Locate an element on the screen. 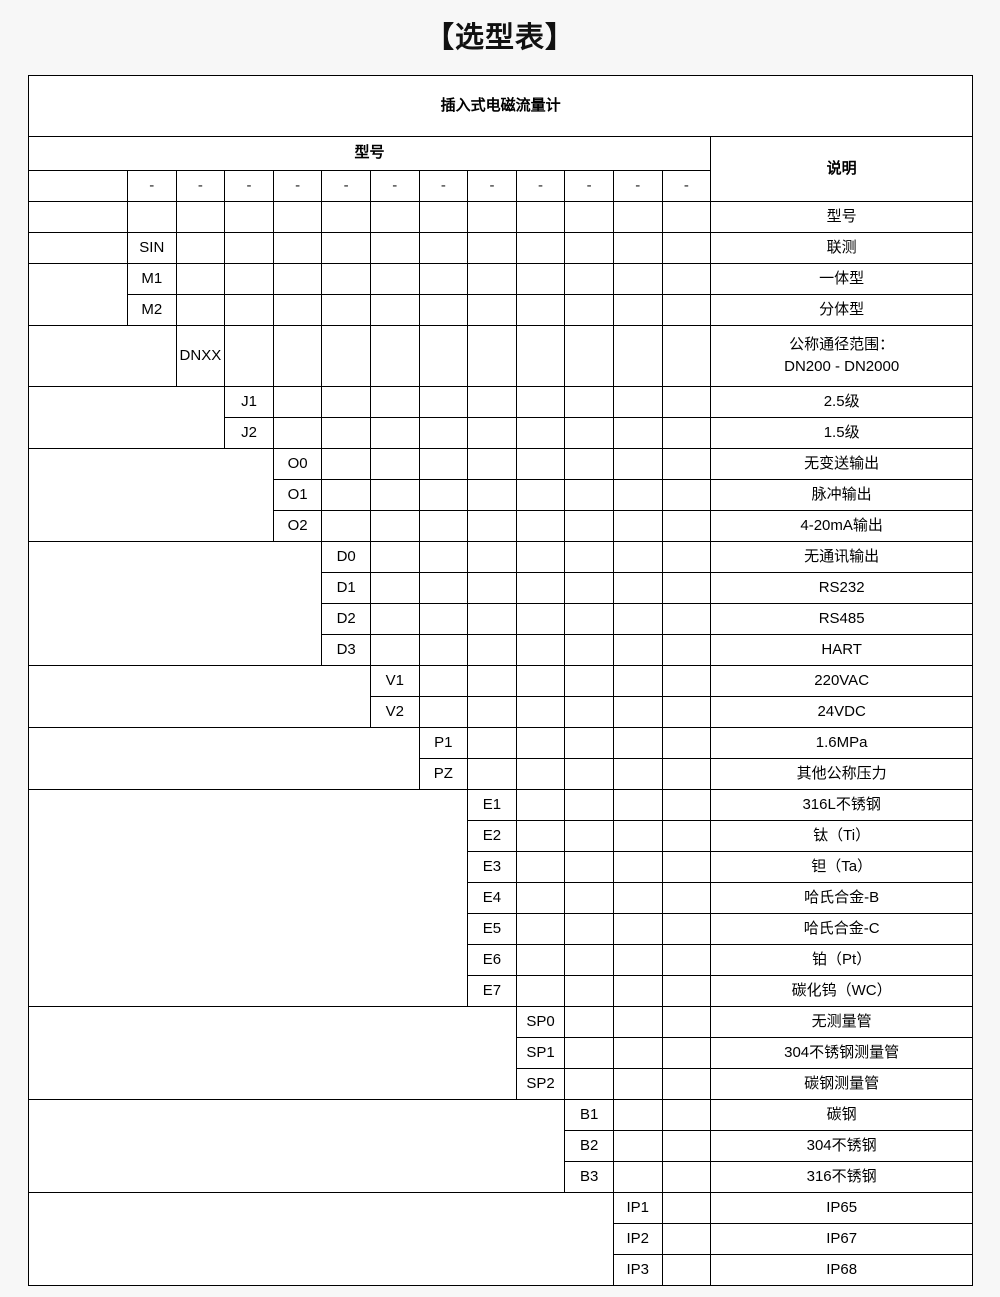  code-cell-transmit-output-type-2: O1 is located at coordinates (297, 495).